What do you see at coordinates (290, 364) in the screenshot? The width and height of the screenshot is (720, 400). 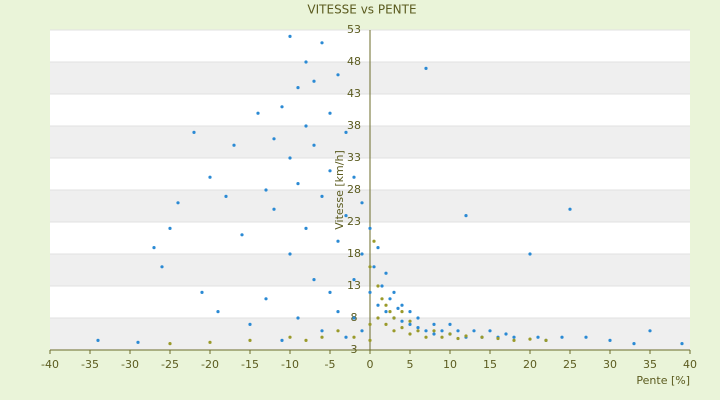 I see `x-tick-label: -10` at bounding box center [290, 364].